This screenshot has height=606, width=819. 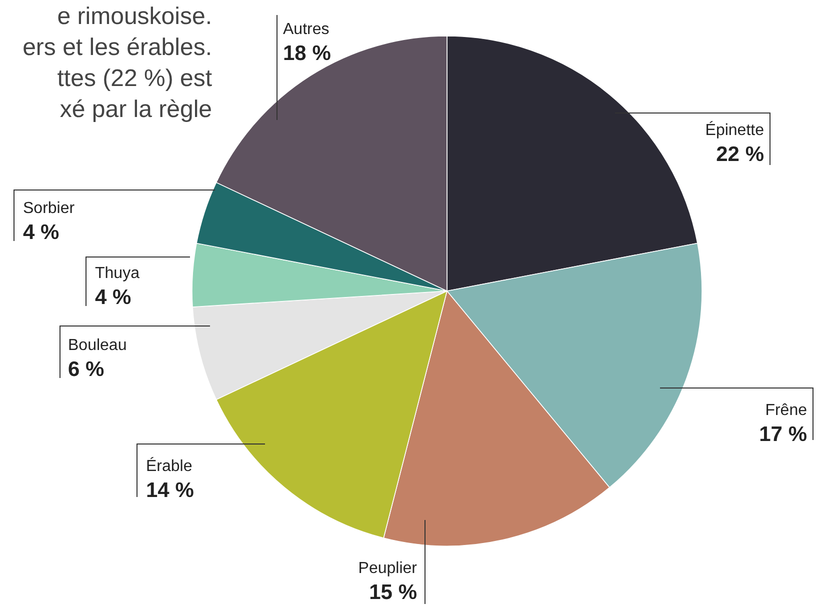 What do you see at coordinates (169, 466) in the screenshot?
I see `slice-label: Érable` at bounding box center [169, 466].